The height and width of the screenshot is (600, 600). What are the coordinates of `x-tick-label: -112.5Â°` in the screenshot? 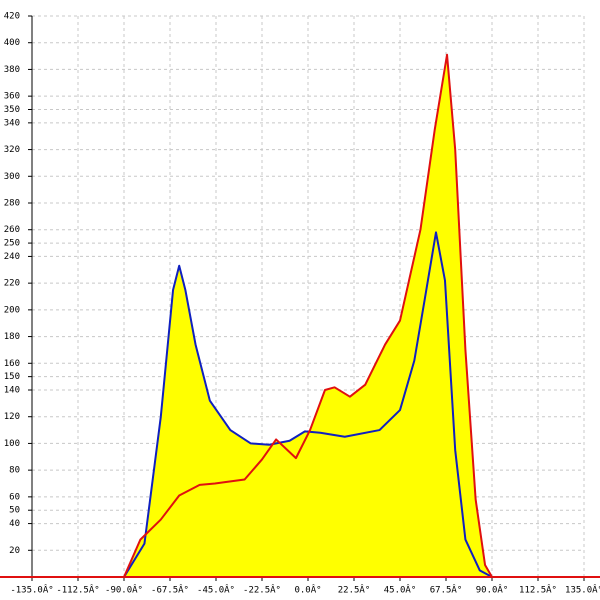 It's located at (77, 590).